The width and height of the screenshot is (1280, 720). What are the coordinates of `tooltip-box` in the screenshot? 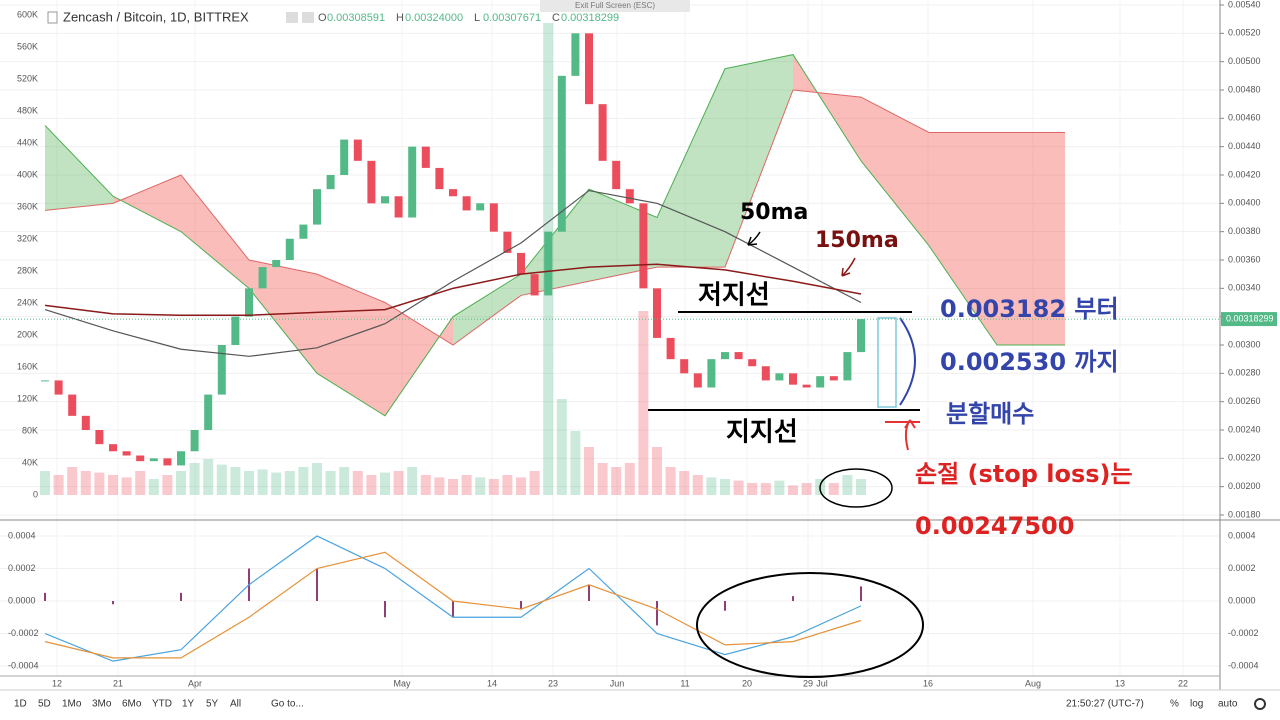 It's located at (615, 6).